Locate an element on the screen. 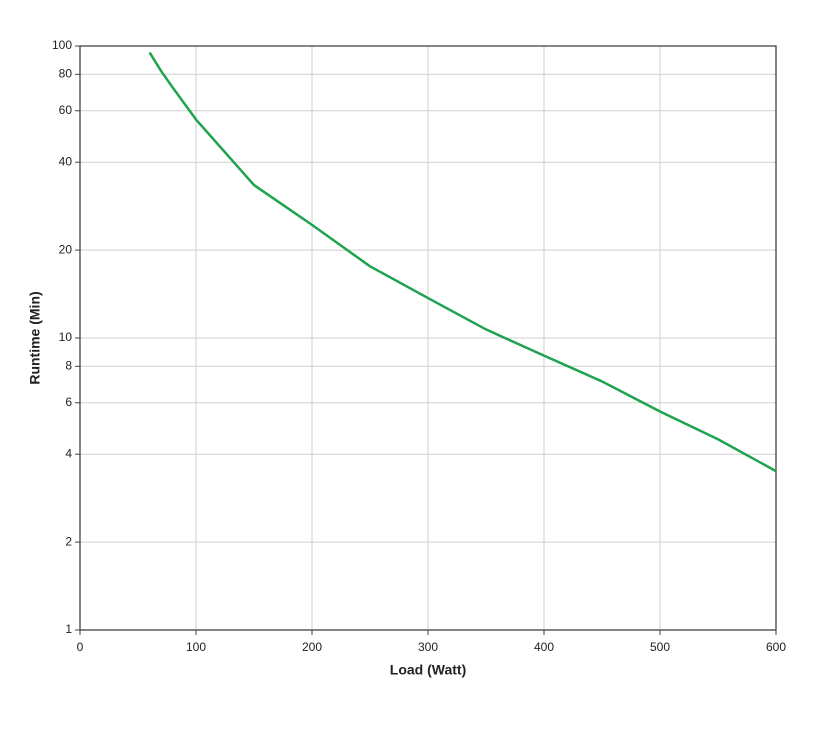  x-tick-label: 400 is located at coordinates (544, 647).